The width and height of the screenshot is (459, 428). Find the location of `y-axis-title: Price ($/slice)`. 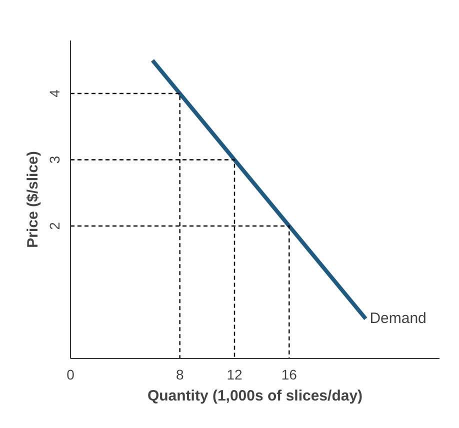

y-axis-title: Price ($/slice) is located at coordinates (33, 199).